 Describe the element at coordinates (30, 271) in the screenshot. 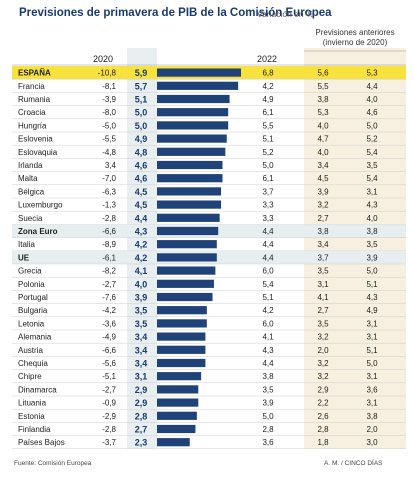

I see `country-label: Grecia` at that location.